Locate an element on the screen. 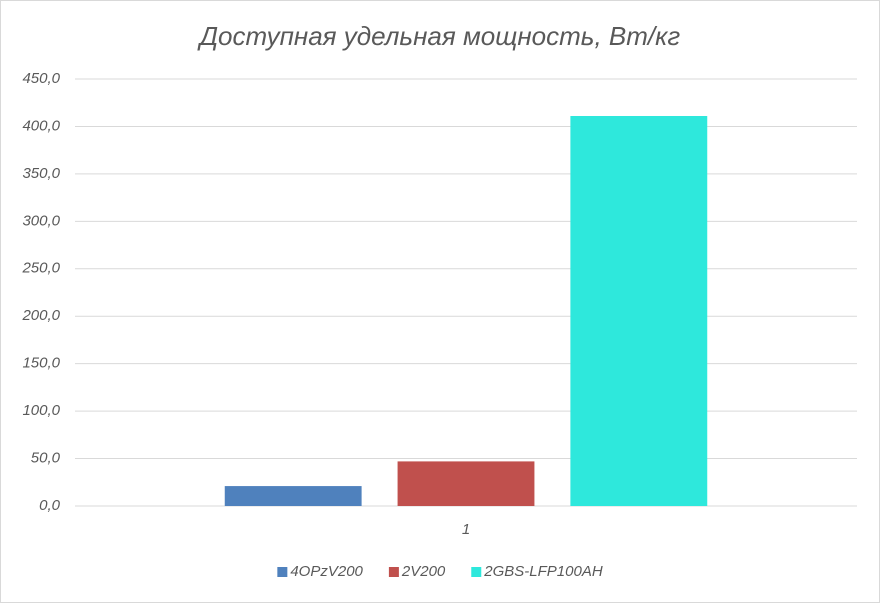 The width and height of the screenshot is (880, 608). y-tick-label: 250,0 is located at coordinates (40, 268).